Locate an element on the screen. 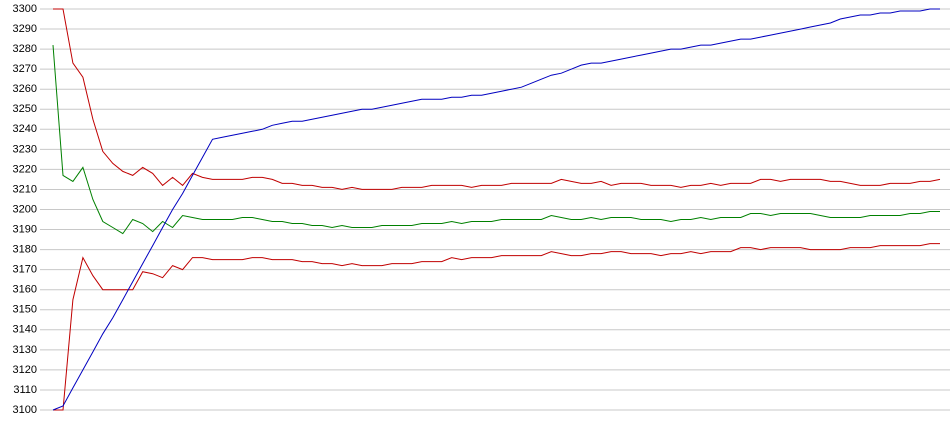  y-tick-label: 3290 is located at coordinates (25, 29).